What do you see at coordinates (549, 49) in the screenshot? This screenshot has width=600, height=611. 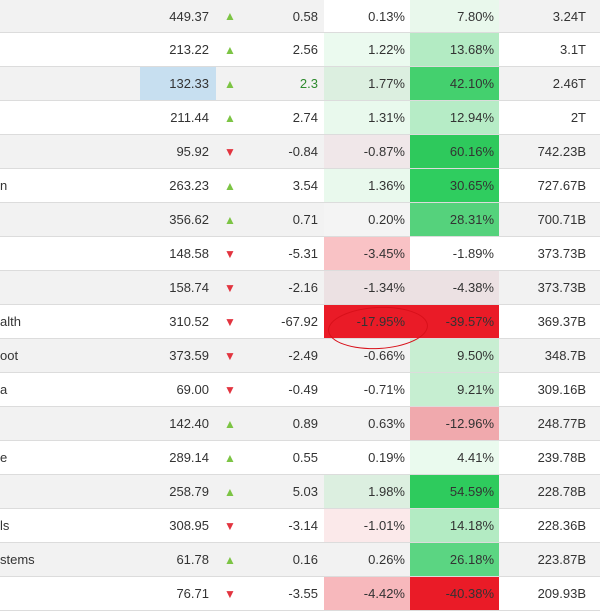 I see `market-cap-cell: 3.1T` at bounding box center [549, 49].